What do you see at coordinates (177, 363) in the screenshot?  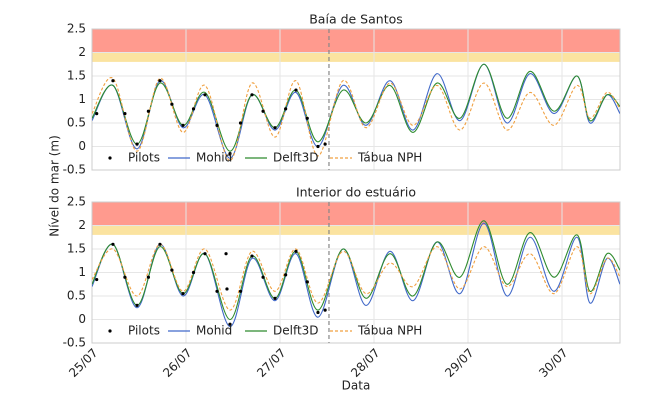 I see `x-tick-label: 26/07` at bounding box center [177, 363].